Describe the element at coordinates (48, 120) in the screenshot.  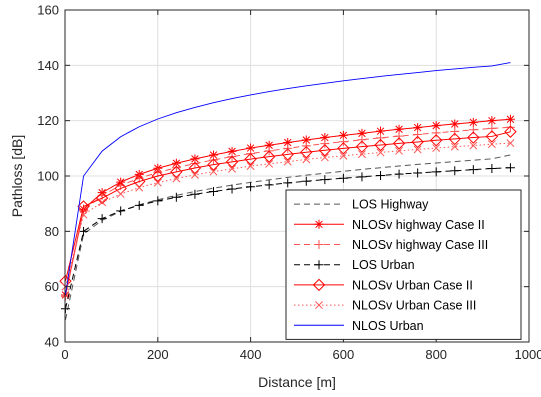
I see `y-tick-label: 120` at that location.